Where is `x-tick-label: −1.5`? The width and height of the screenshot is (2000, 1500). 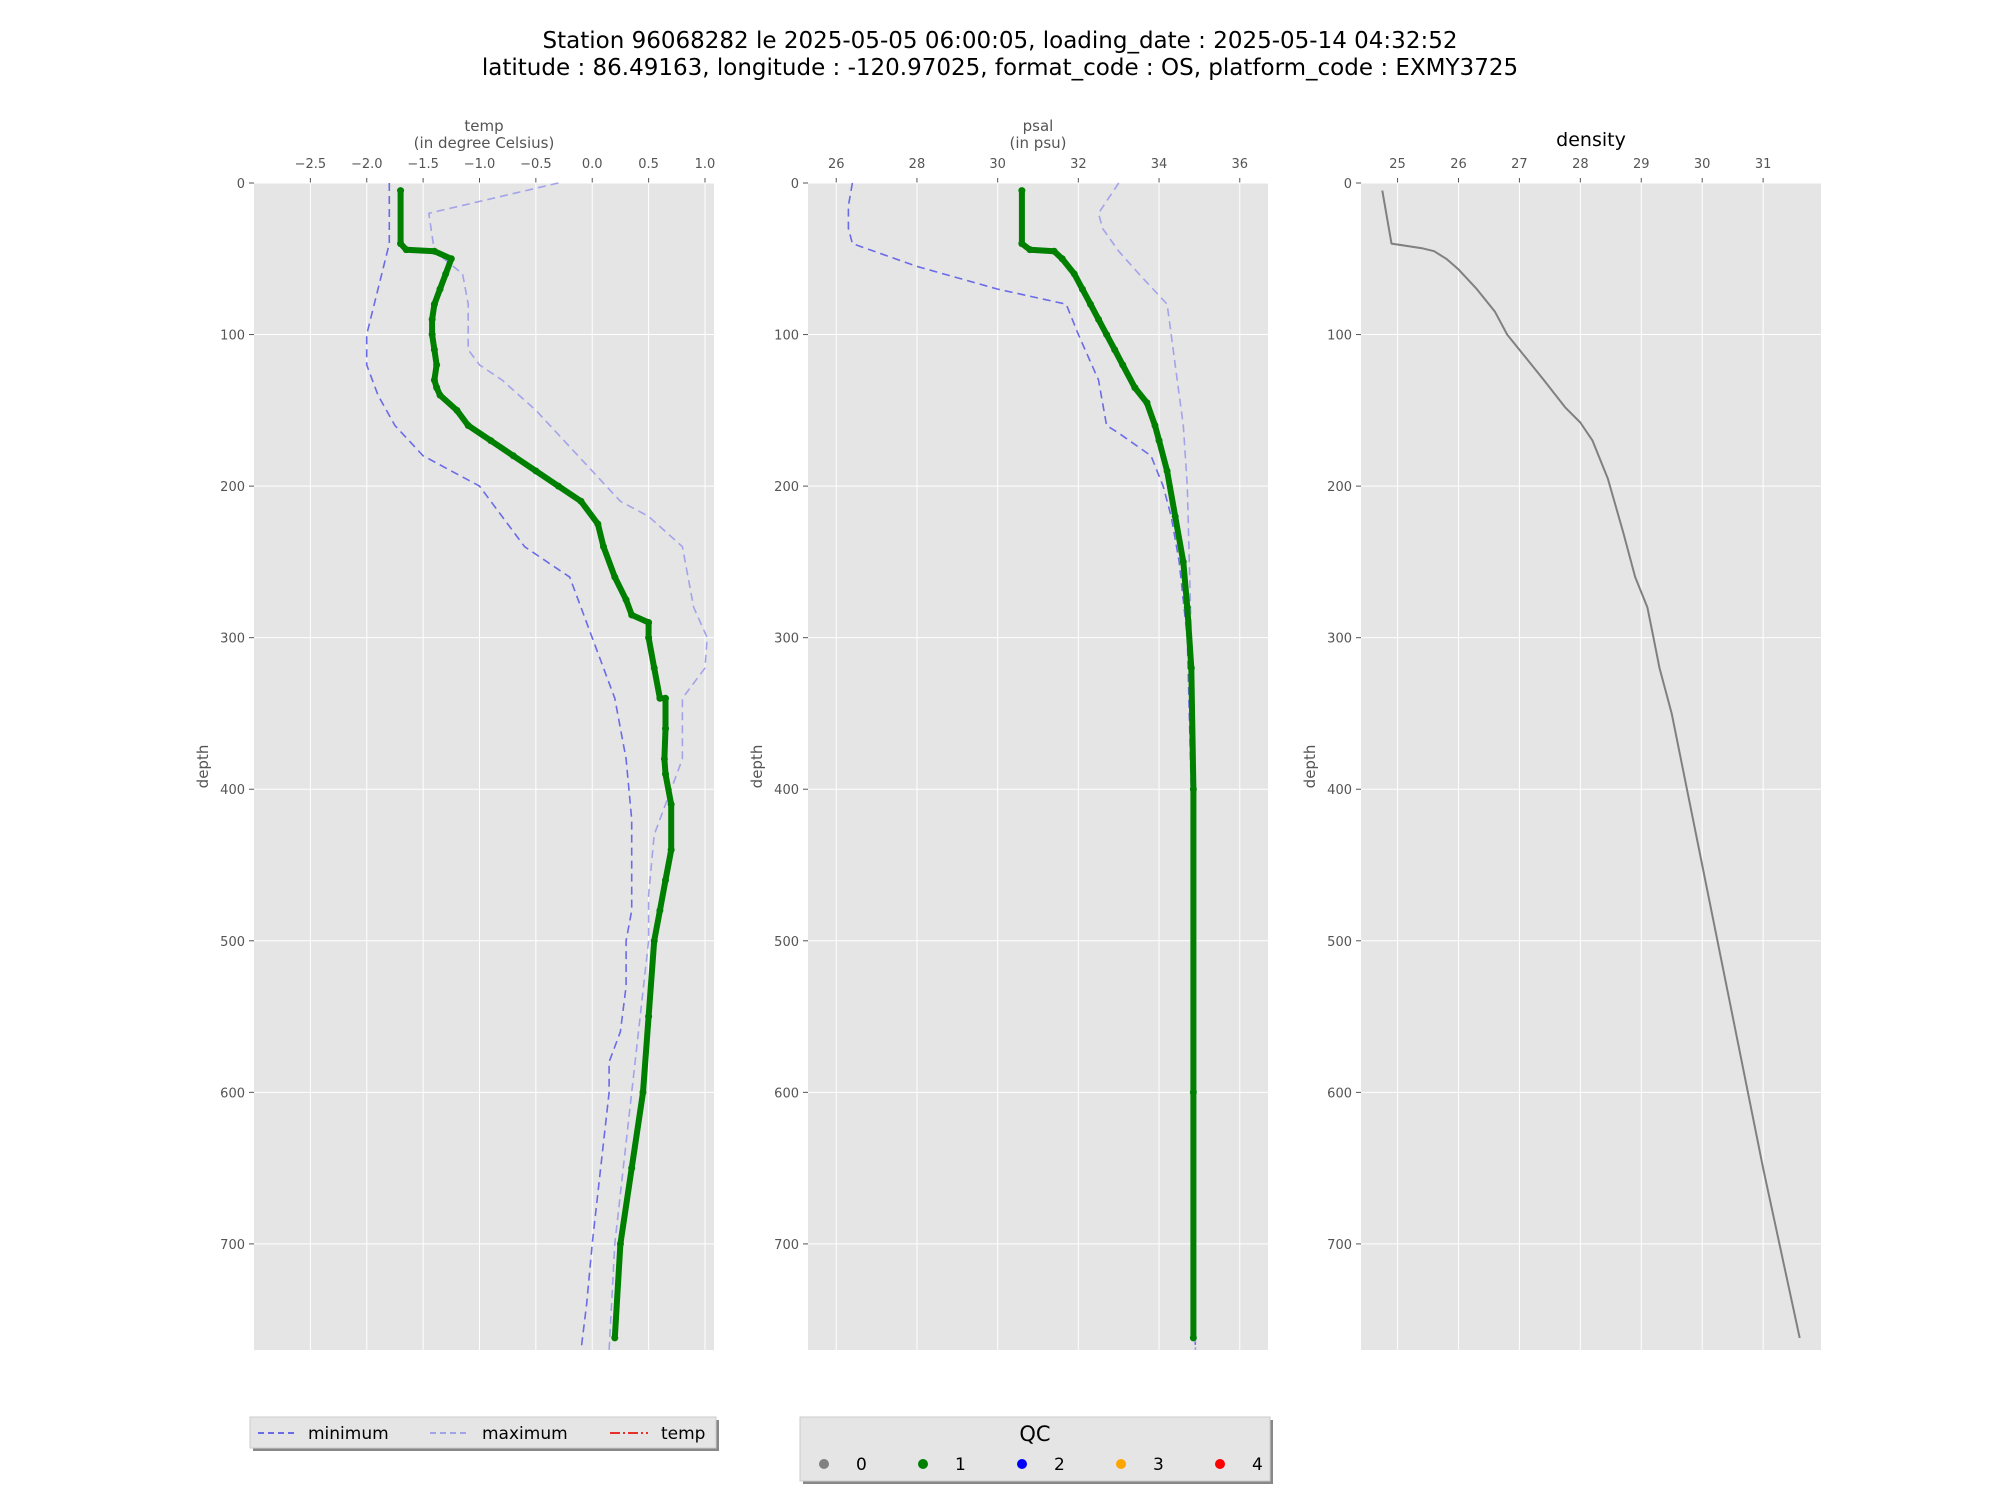 x-tick-label: −1.5 is located at coordinates (423, 164).